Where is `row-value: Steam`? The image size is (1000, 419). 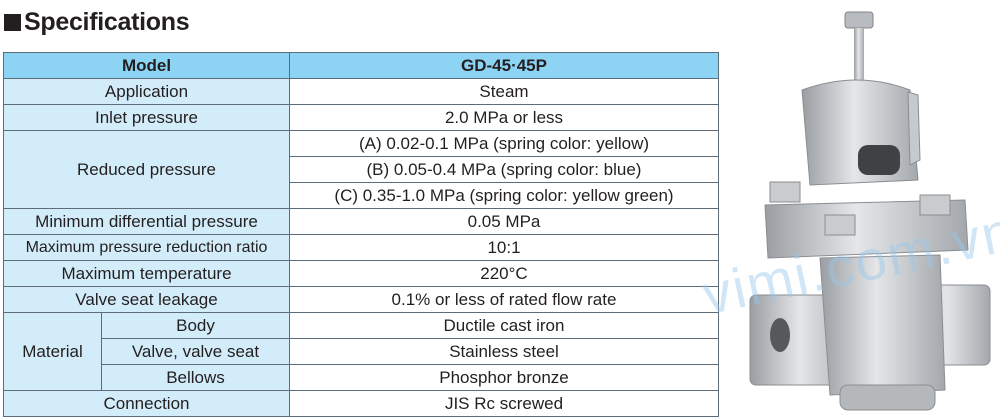
row-value: Steam is located at coordinates (504, 91).